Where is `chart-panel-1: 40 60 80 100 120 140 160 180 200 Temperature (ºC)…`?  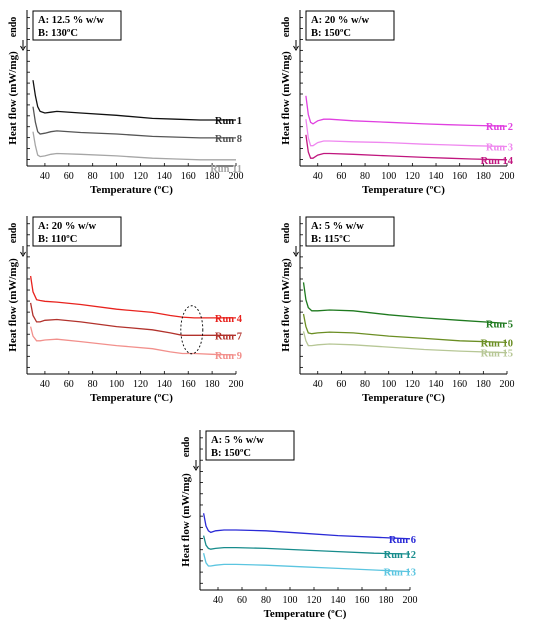
chart-panel-1: 40 60 80 100 120 140 160 180 200 Temperature (ºC)… is located at coordinates (125, 103).